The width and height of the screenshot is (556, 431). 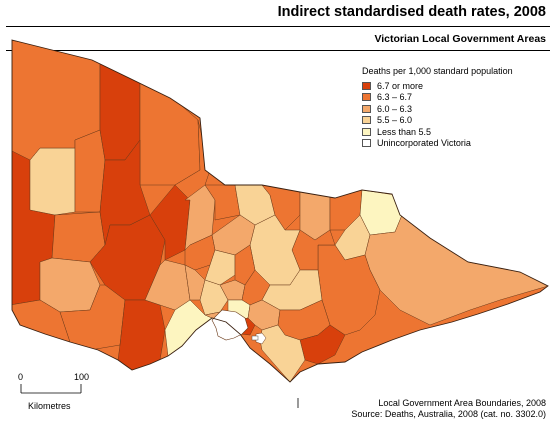 I want to click on scale-end-label: 100, so click(x=82, y=377).